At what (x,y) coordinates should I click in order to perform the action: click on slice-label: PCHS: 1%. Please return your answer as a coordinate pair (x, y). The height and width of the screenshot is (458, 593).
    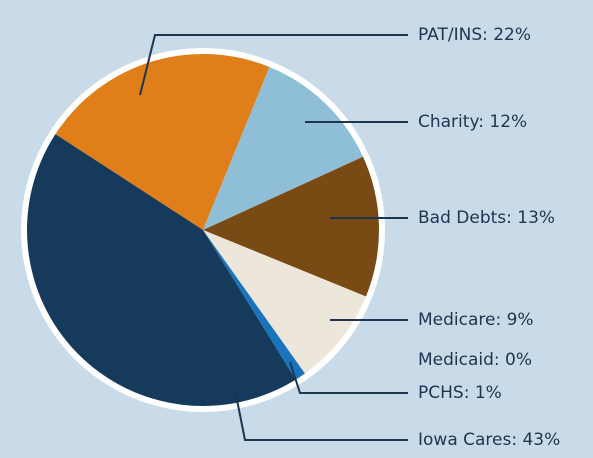
    Looking at the image, I should click on (460, 393).